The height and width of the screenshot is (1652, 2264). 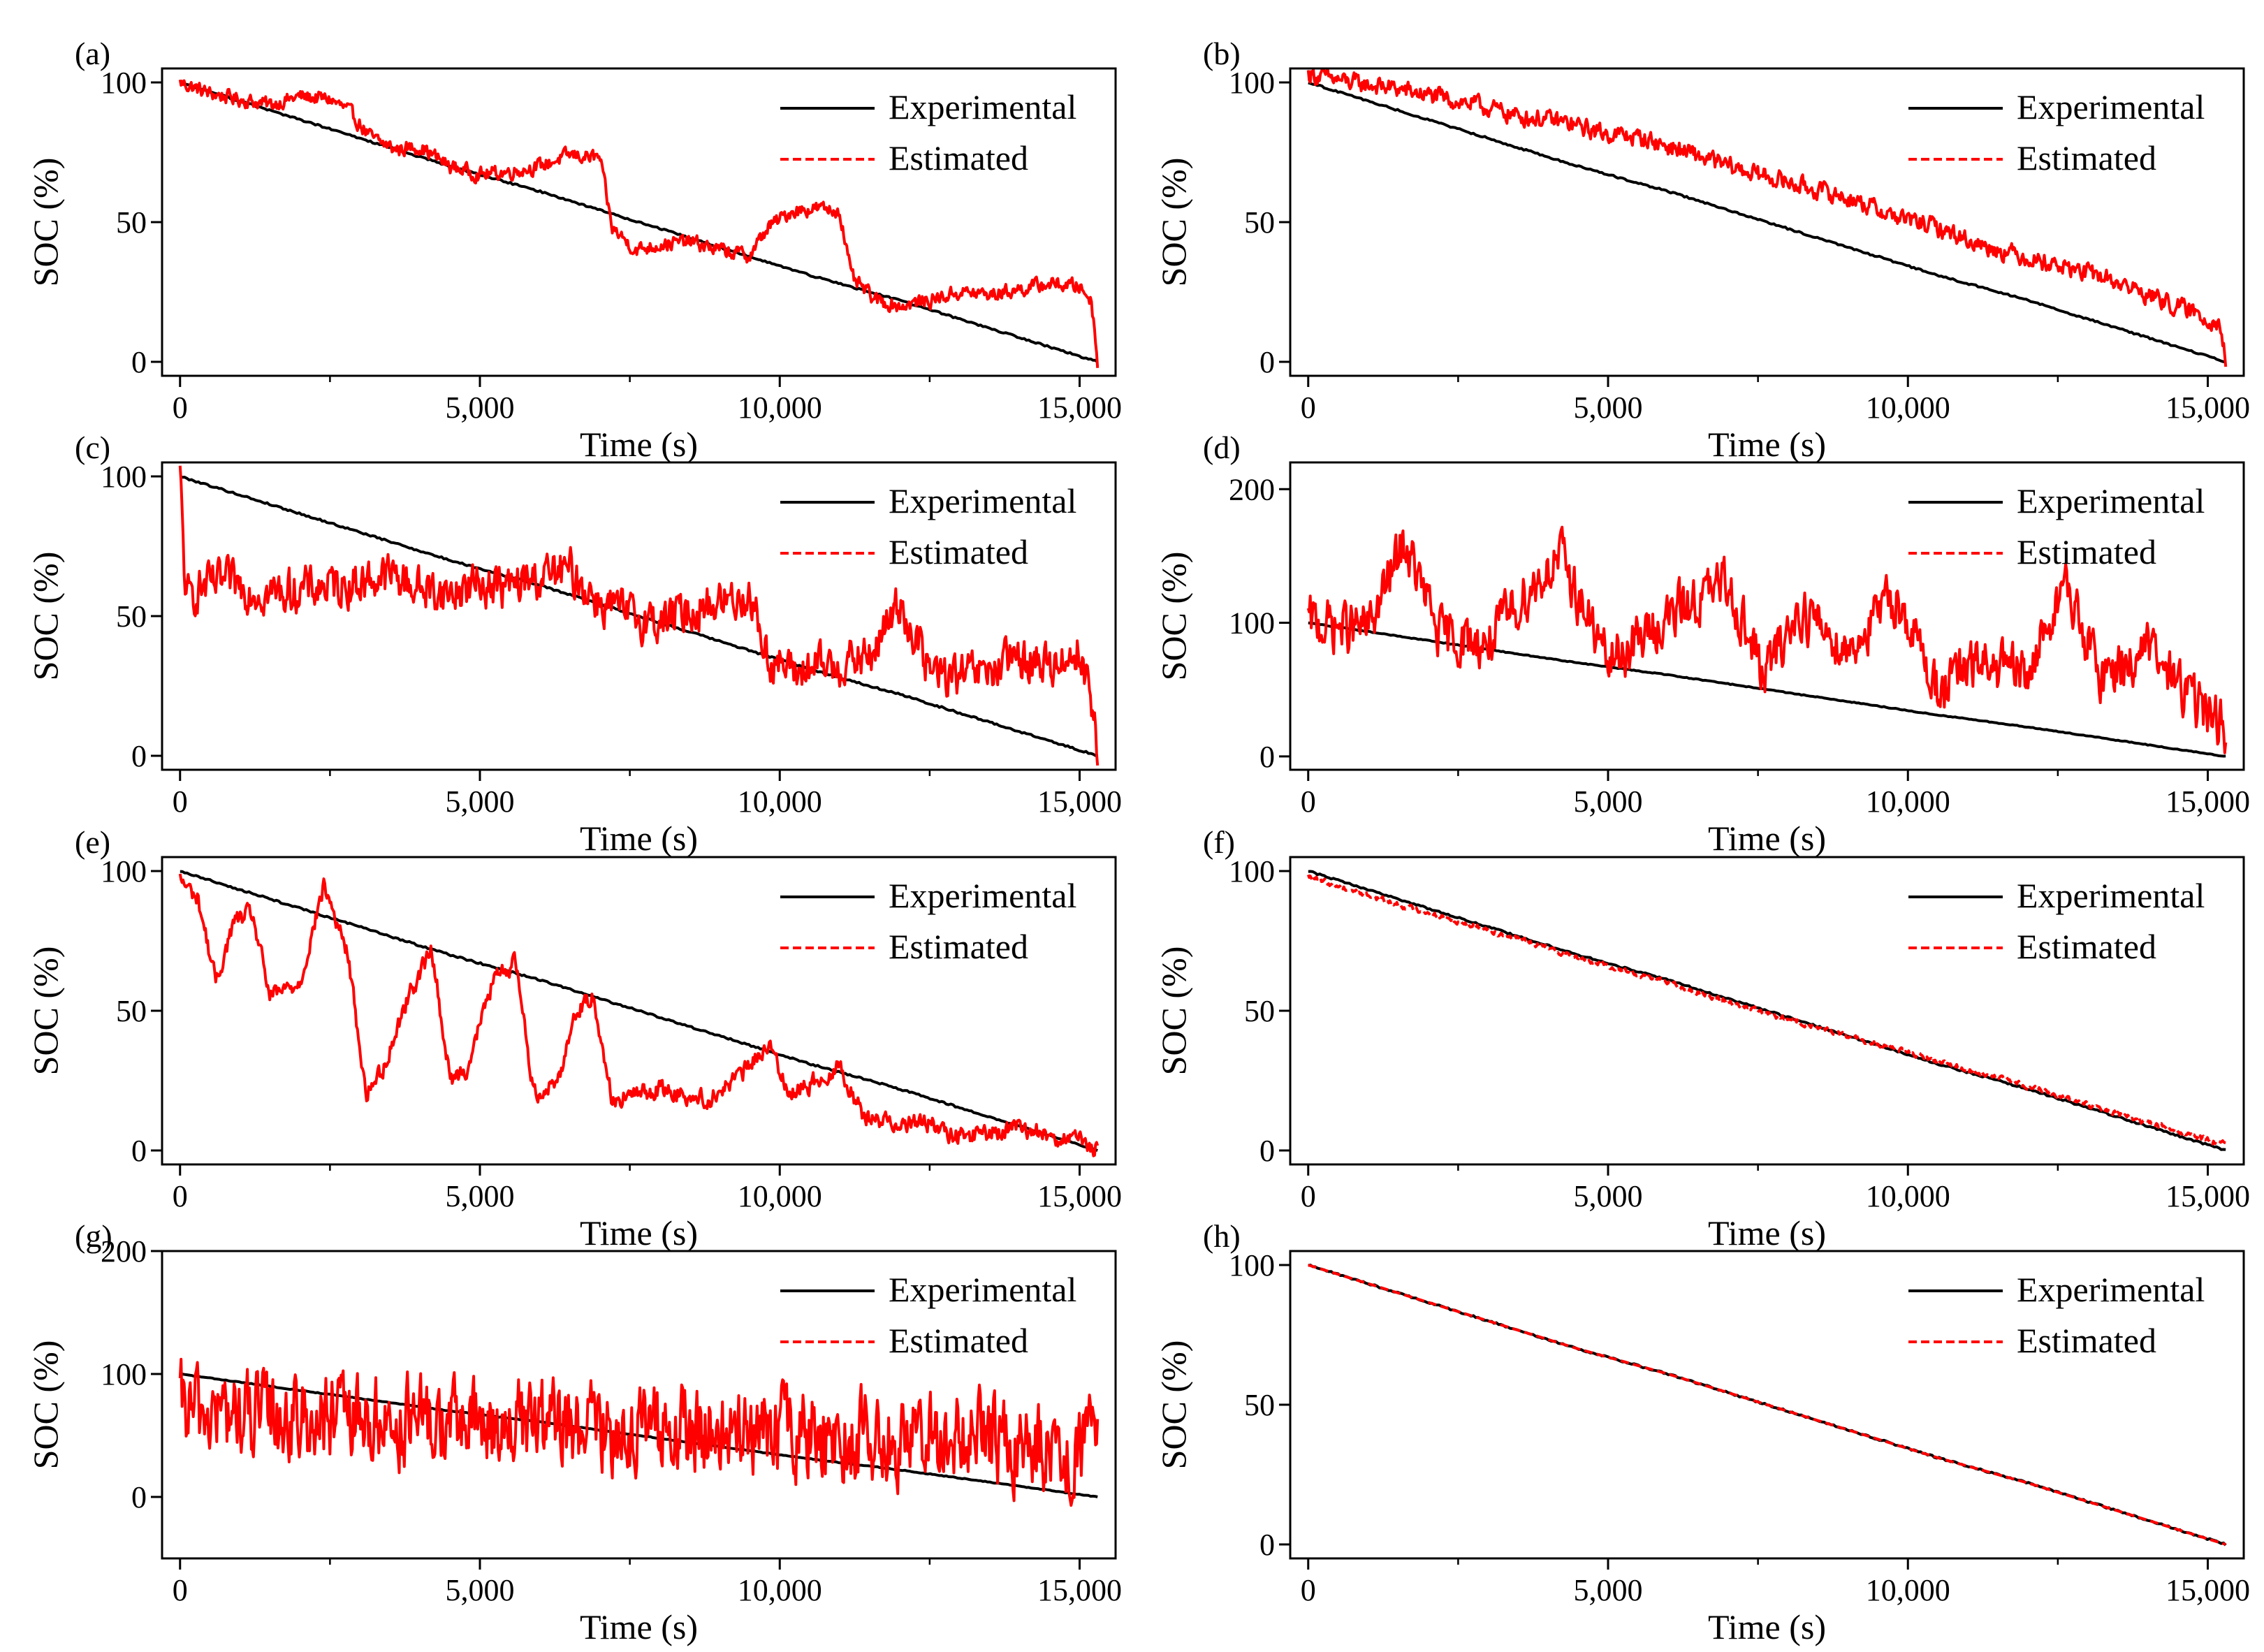 I want to click on panel-tag: (c), so click(x=92, y=447).